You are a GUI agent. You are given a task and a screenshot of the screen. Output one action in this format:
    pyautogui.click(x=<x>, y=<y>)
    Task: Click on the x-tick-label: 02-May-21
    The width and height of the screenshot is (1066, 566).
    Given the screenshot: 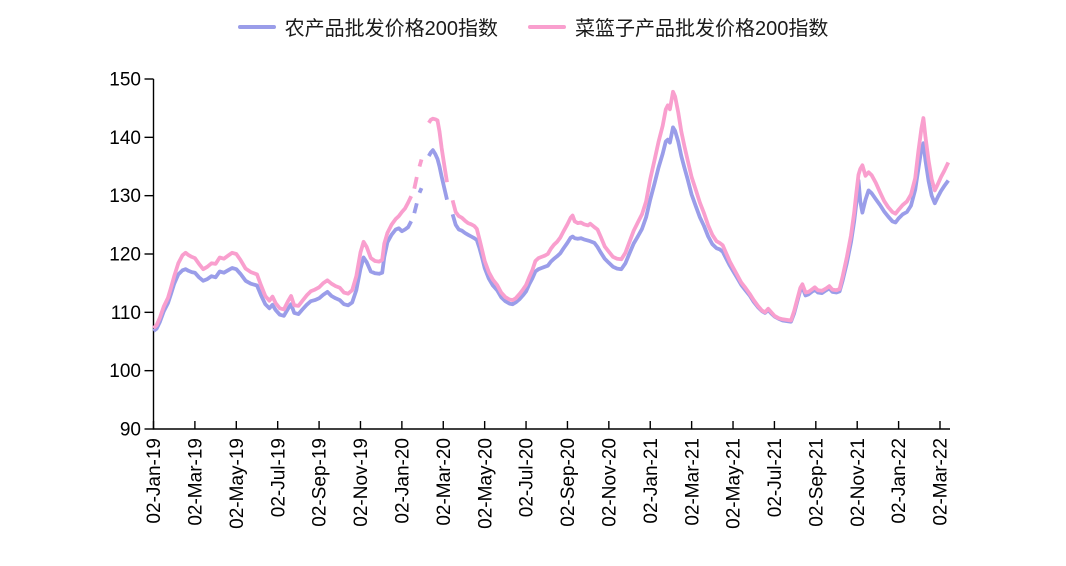 What is the action you would take?
    pyautogui.click(x=734, y=483)
    